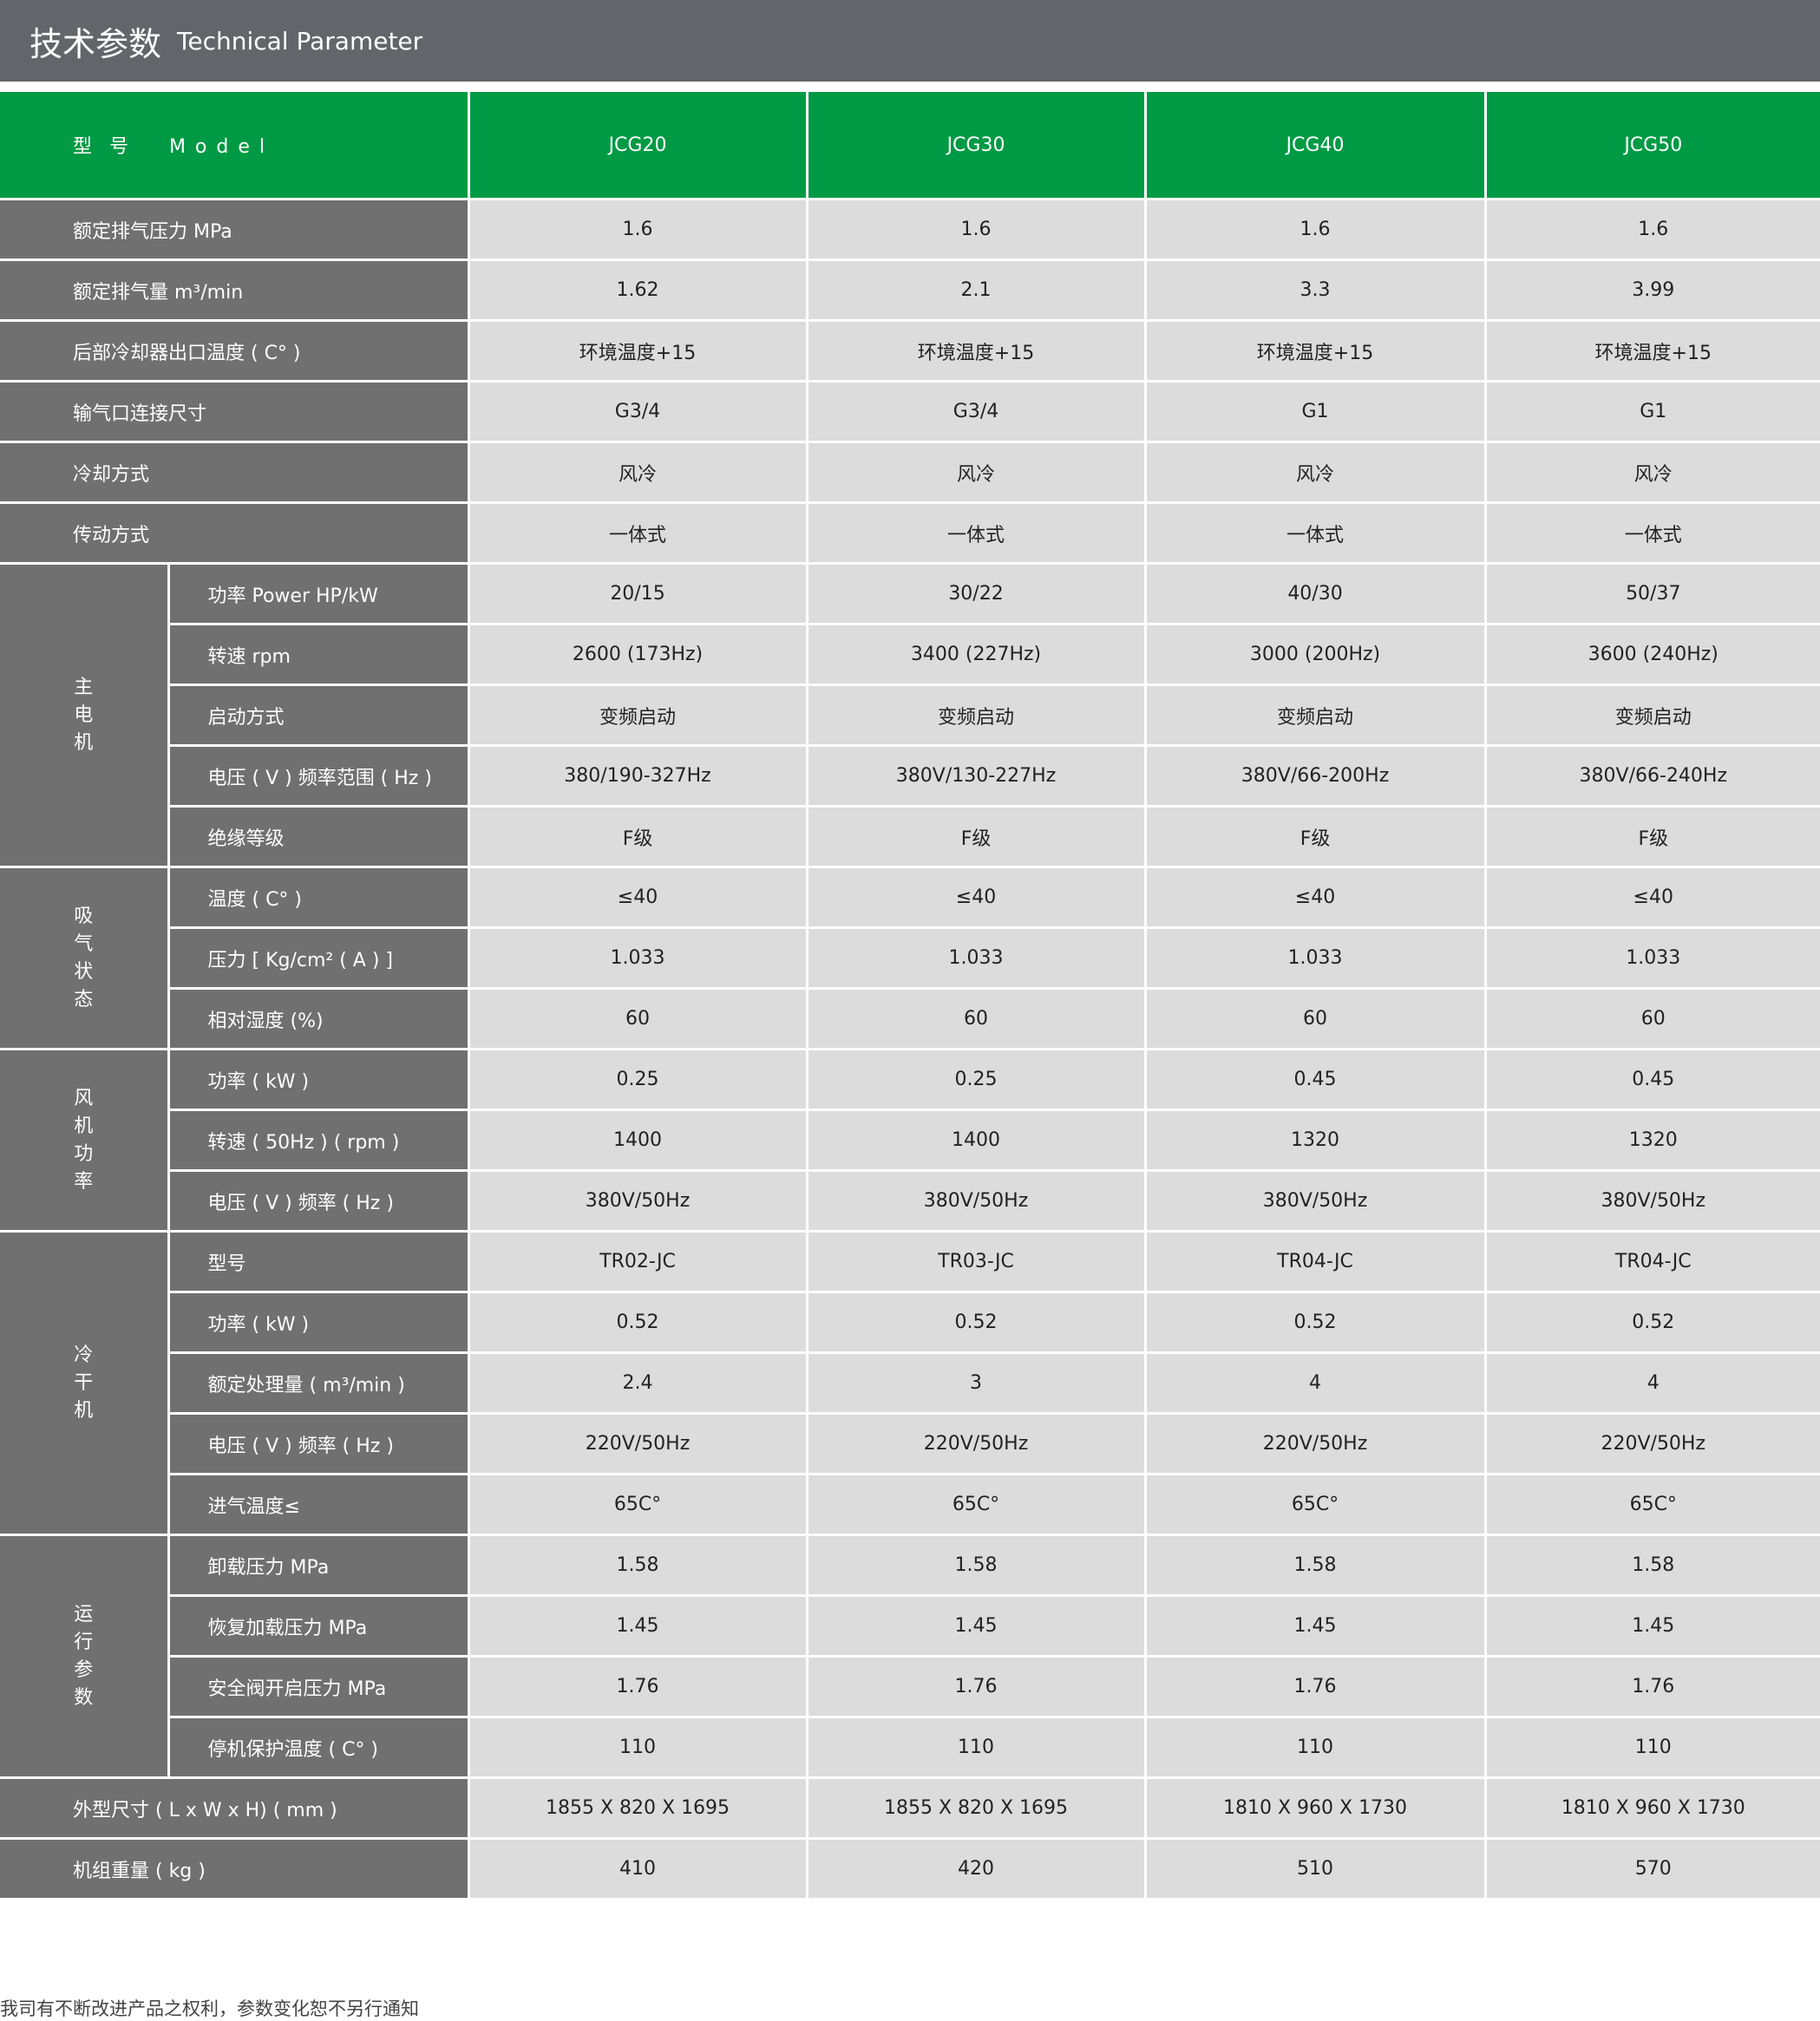  What do you see at coordinates (319, 715) in the screenshot?
I see `row-label: 启动方式` at bounding box center [319, 715].